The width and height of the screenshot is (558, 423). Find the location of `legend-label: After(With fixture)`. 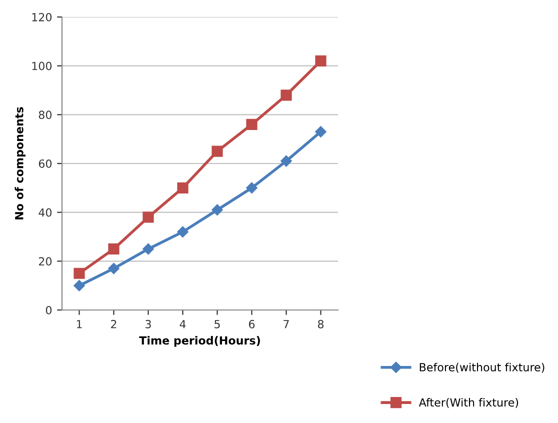

legend-label: After(With fixture) is located at coordinates (468, 403).